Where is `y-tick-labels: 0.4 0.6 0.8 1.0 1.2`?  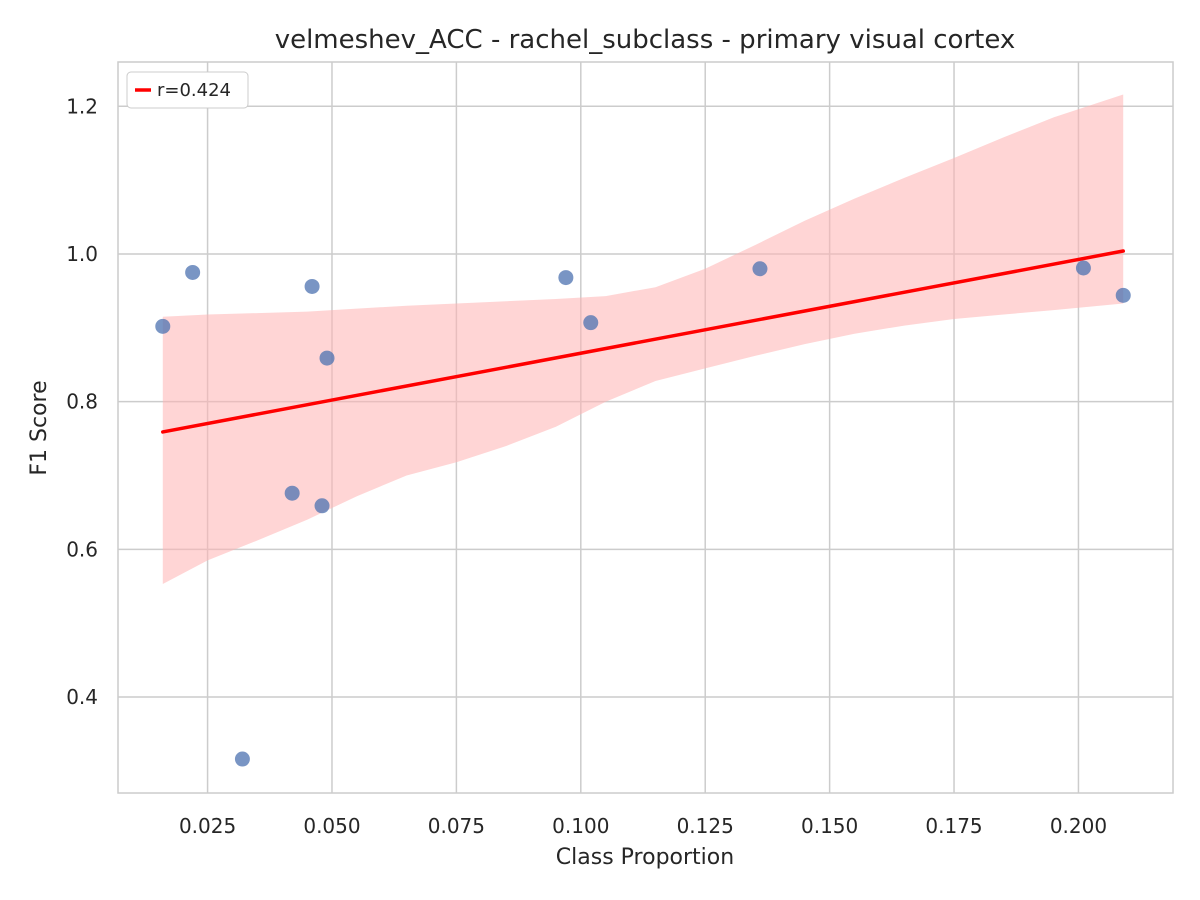
y-tick-labels: 0.4 0.6 0.8 1.0 1.2 is located at coordinates (82, 401).